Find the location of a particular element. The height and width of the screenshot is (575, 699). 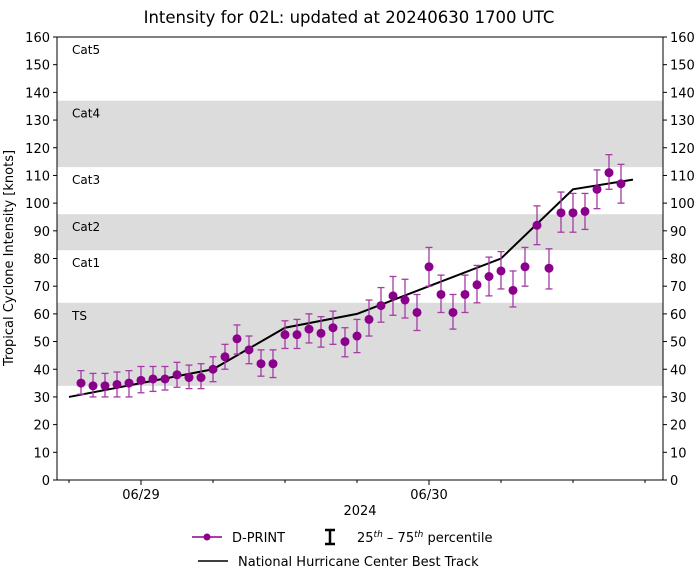

y-tick-label-right: 40 is located at coordinates (678, 370).